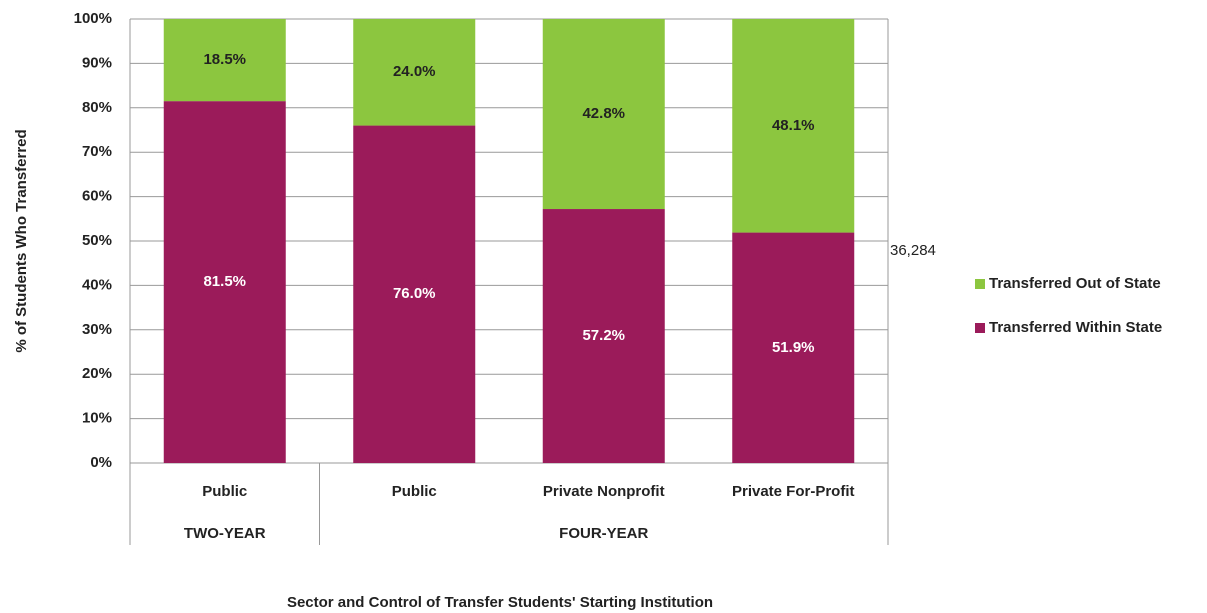  I want to click on y-tick-label: 60%, so click(97, 196).